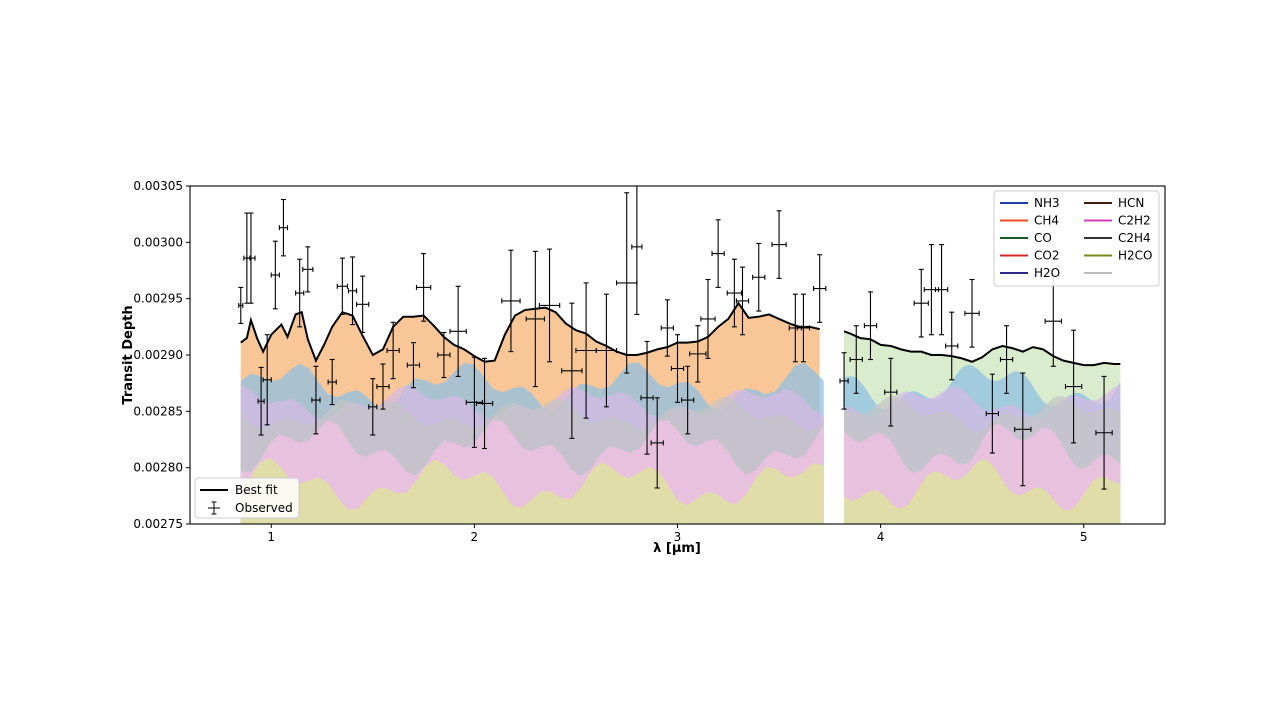 This screenshot has width=1280, height=720. What do you see at coordinates (1046, 256) in the screenshot?
I see `legend-label: CO2` at bounding box center [1046, 256].